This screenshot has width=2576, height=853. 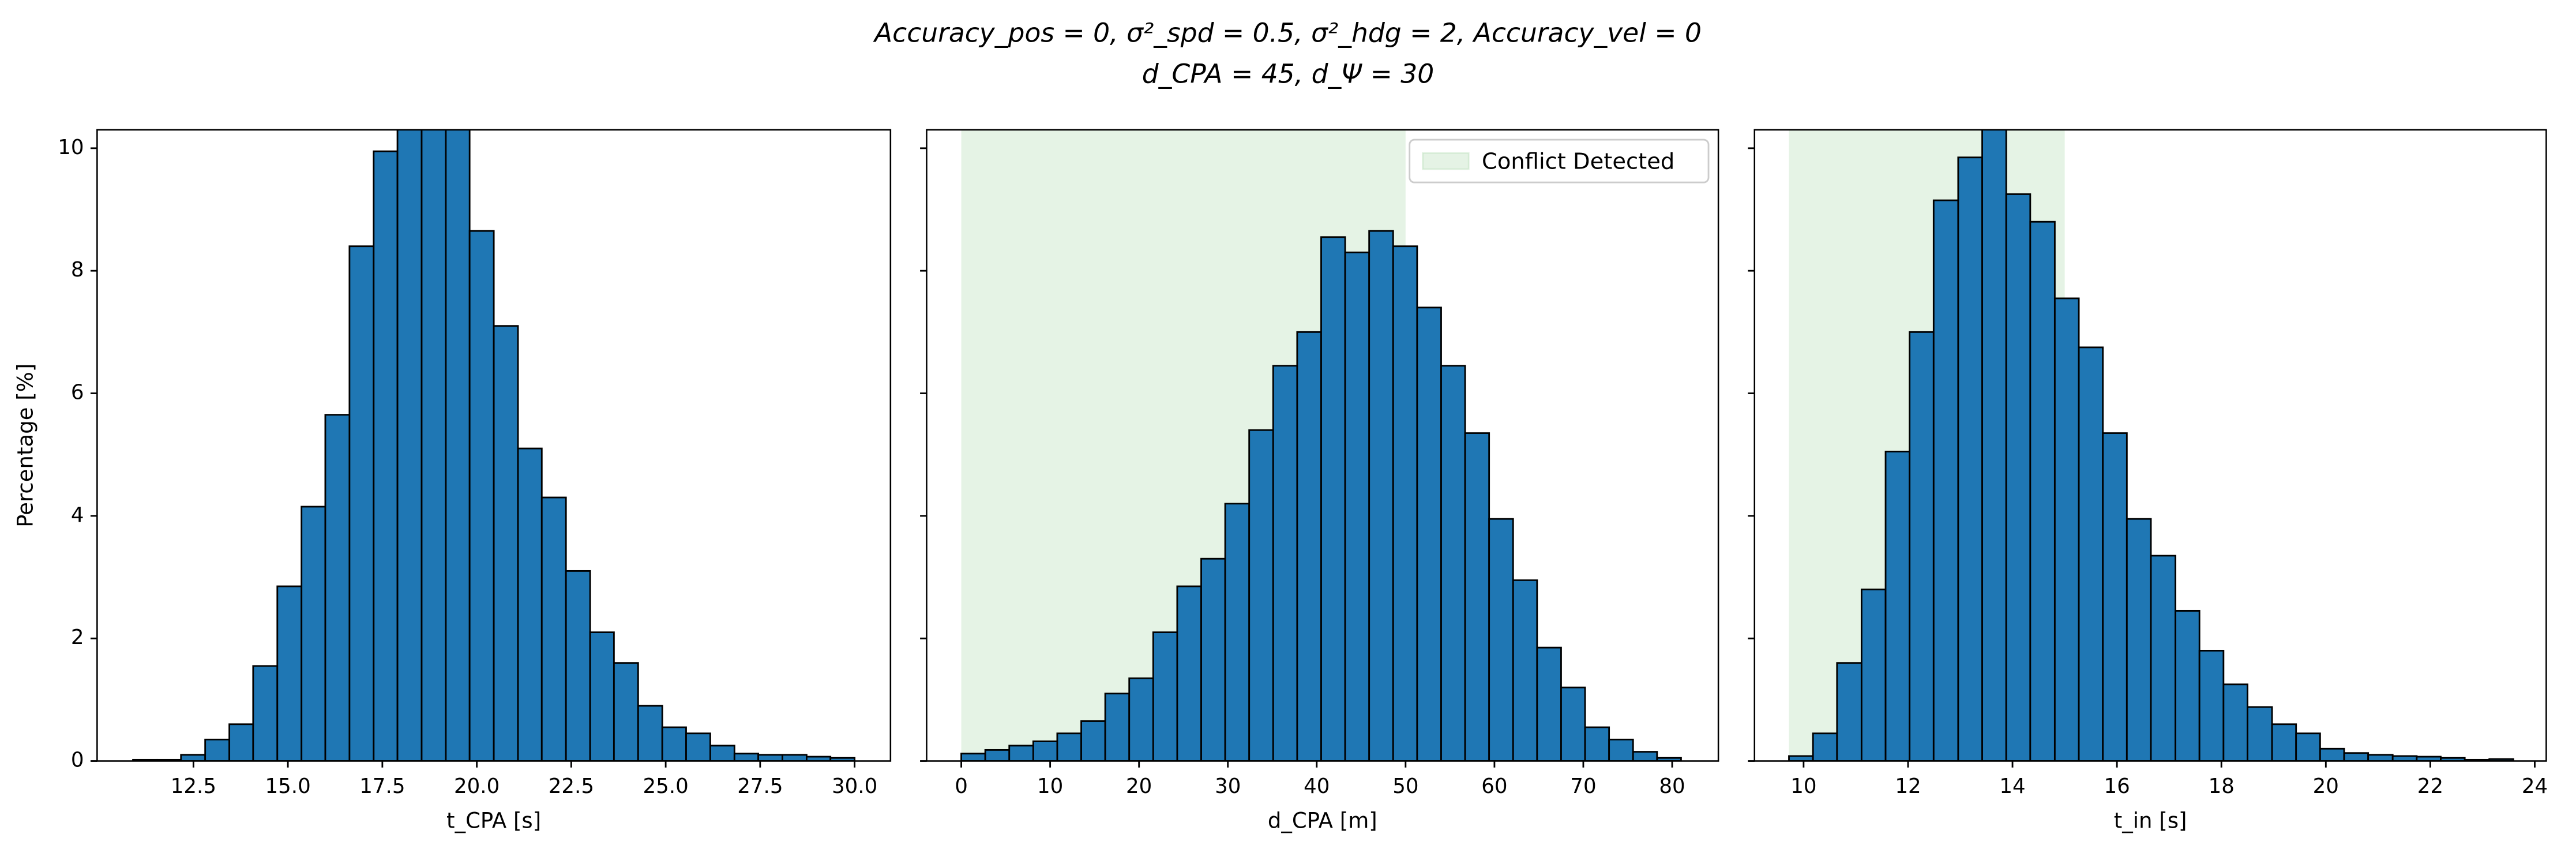 I want to click on x-tick-label: 30.0, so click(x=854, y=786).